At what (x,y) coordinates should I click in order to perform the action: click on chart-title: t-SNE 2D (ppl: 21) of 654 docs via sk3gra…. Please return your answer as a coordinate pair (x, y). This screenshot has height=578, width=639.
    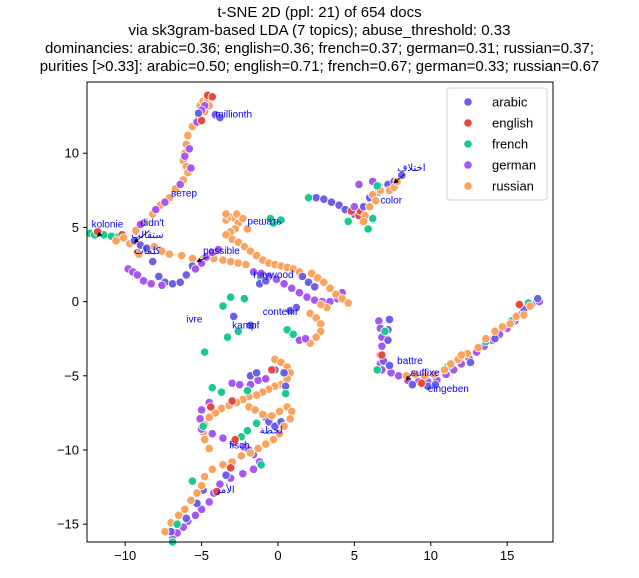
    Looking at the image, I should click on (319, 40).